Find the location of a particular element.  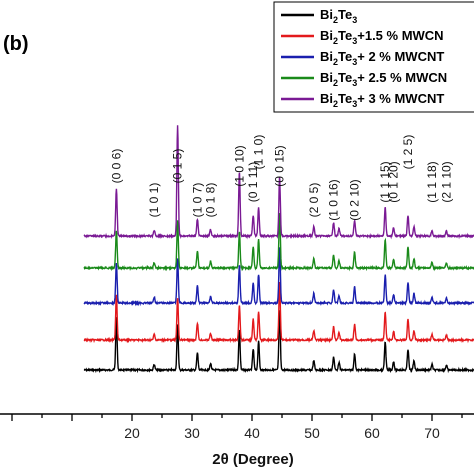

peak-label: (0 1 11) is located at coordinates (253, 182).